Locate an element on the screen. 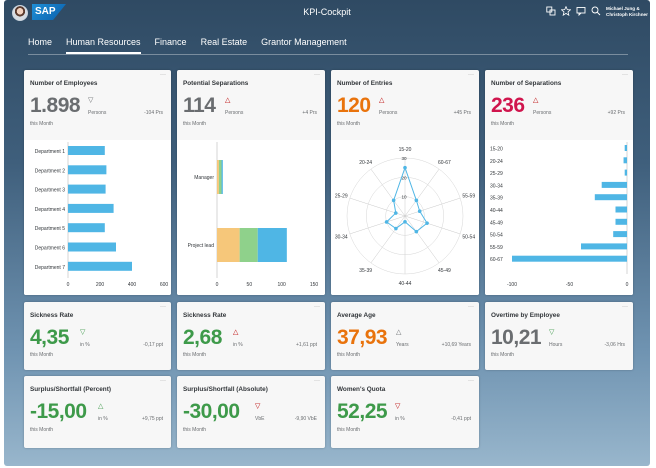 This screenshot has height=468, width=656. tick-label: Department 4 is located at coordinates (50, 210).